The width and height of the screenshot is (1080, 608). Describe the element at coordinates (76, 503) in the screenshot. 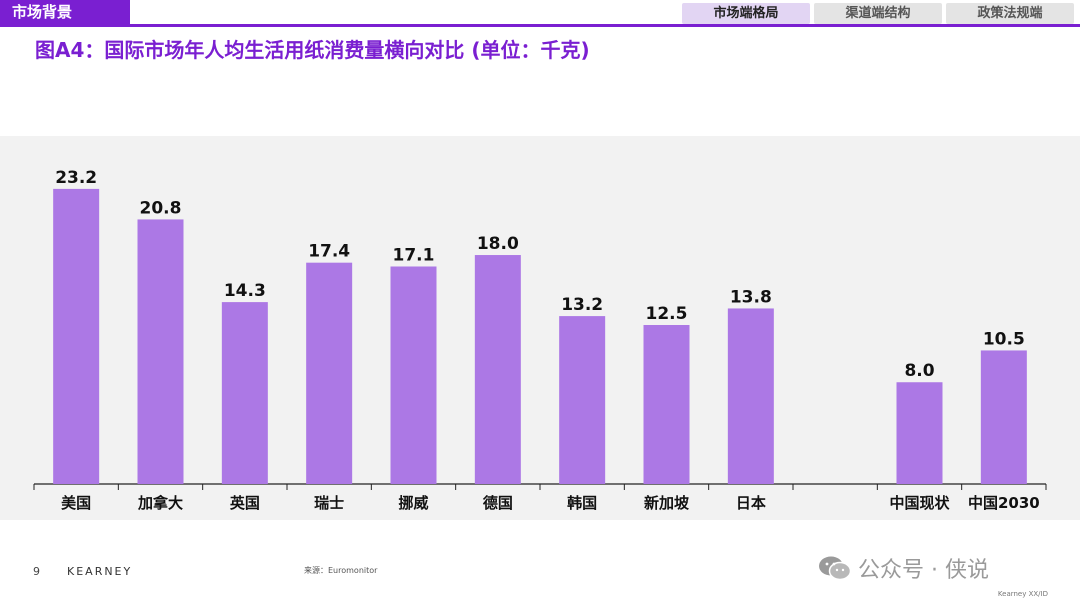

I see `category-label-0: 美国` at that location.